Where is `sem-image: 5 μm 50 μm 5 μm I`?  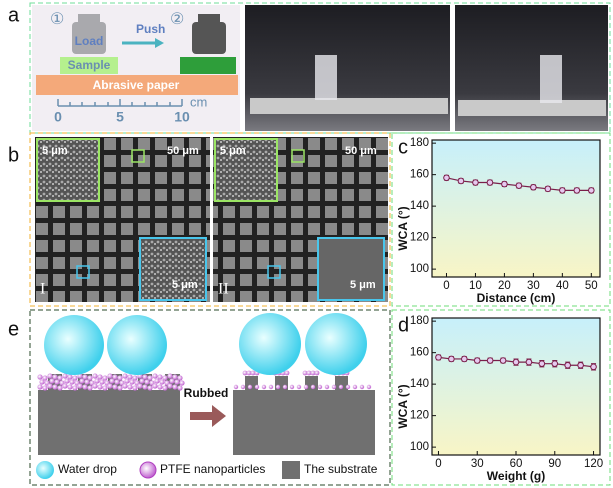 sem-image: 5 μm 50 μm 5 μm I is located at coordinates (122, 219).